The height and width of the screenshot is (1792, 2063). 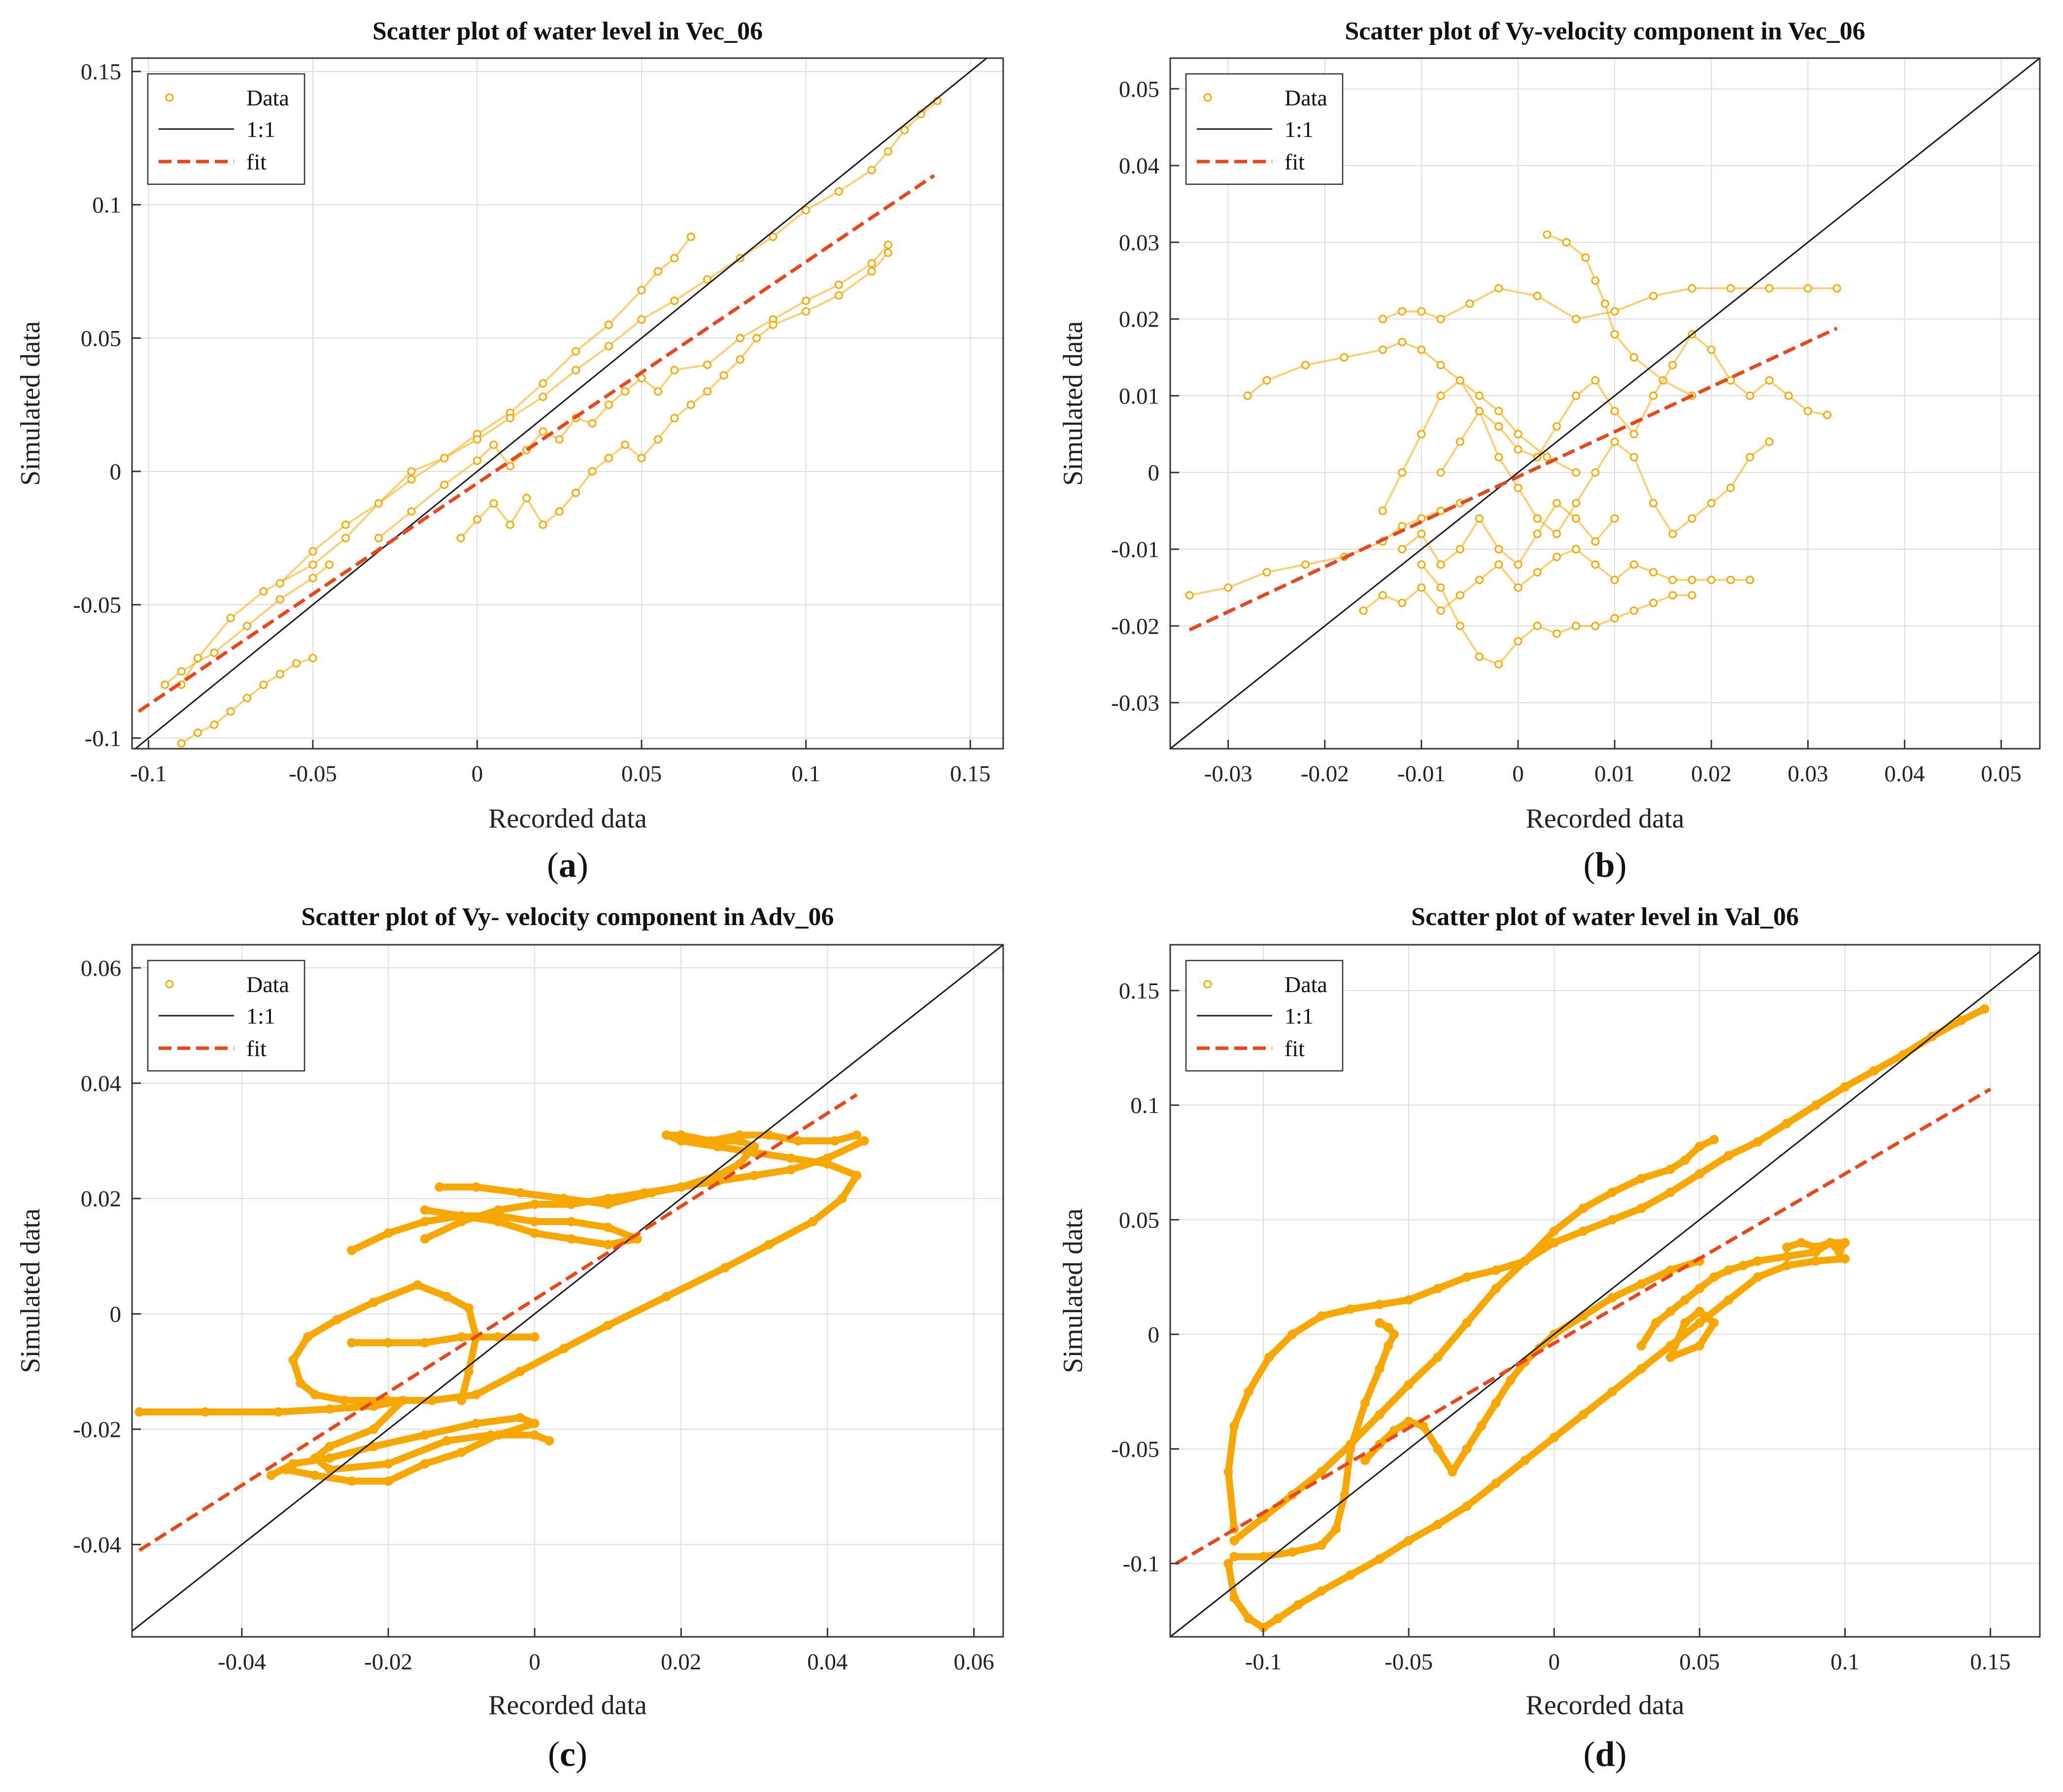 What do you see at coordinates (1845, 1662) in the screenshot?
I see `x-tick-label: 0.1` at bounding box center [1845, 1662].